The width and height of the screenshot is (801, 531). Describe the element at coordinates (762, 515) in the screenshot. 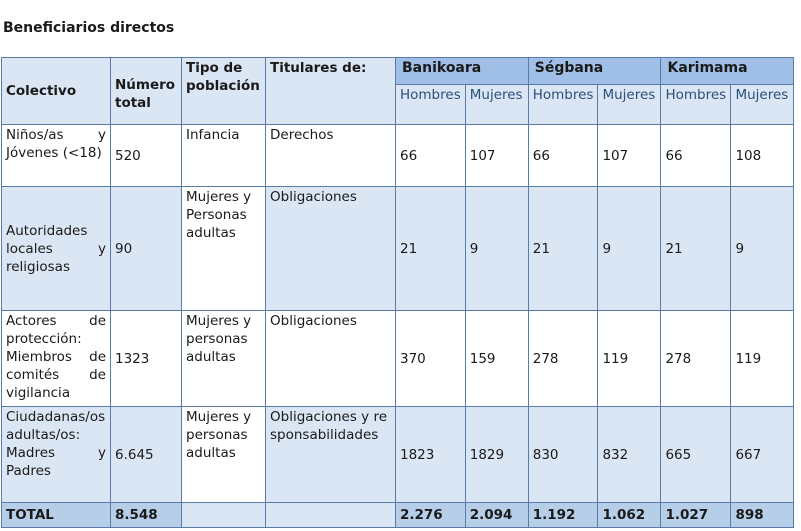

I see `total-value: 898` at that location.